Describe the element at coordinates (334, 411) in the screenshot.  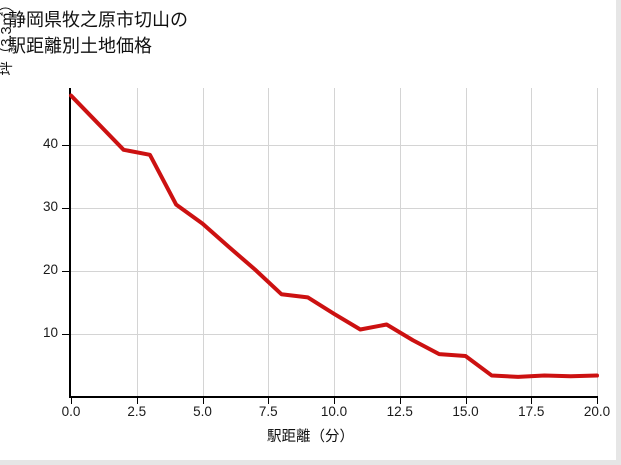
I see `x-axis-tick-label: 10.0` at that location.